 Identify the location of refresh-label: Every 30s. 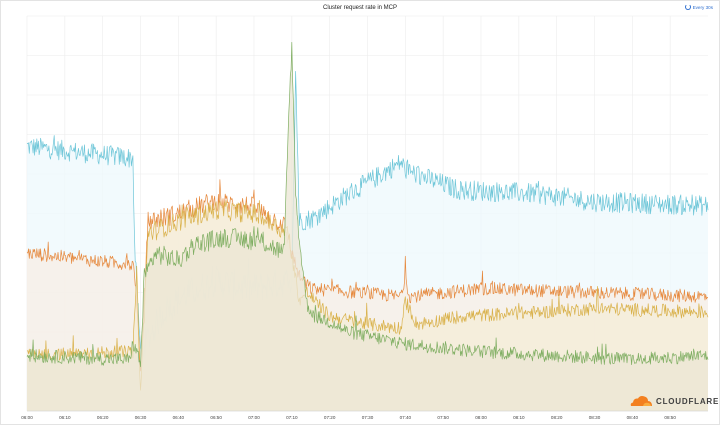
(702, 7).